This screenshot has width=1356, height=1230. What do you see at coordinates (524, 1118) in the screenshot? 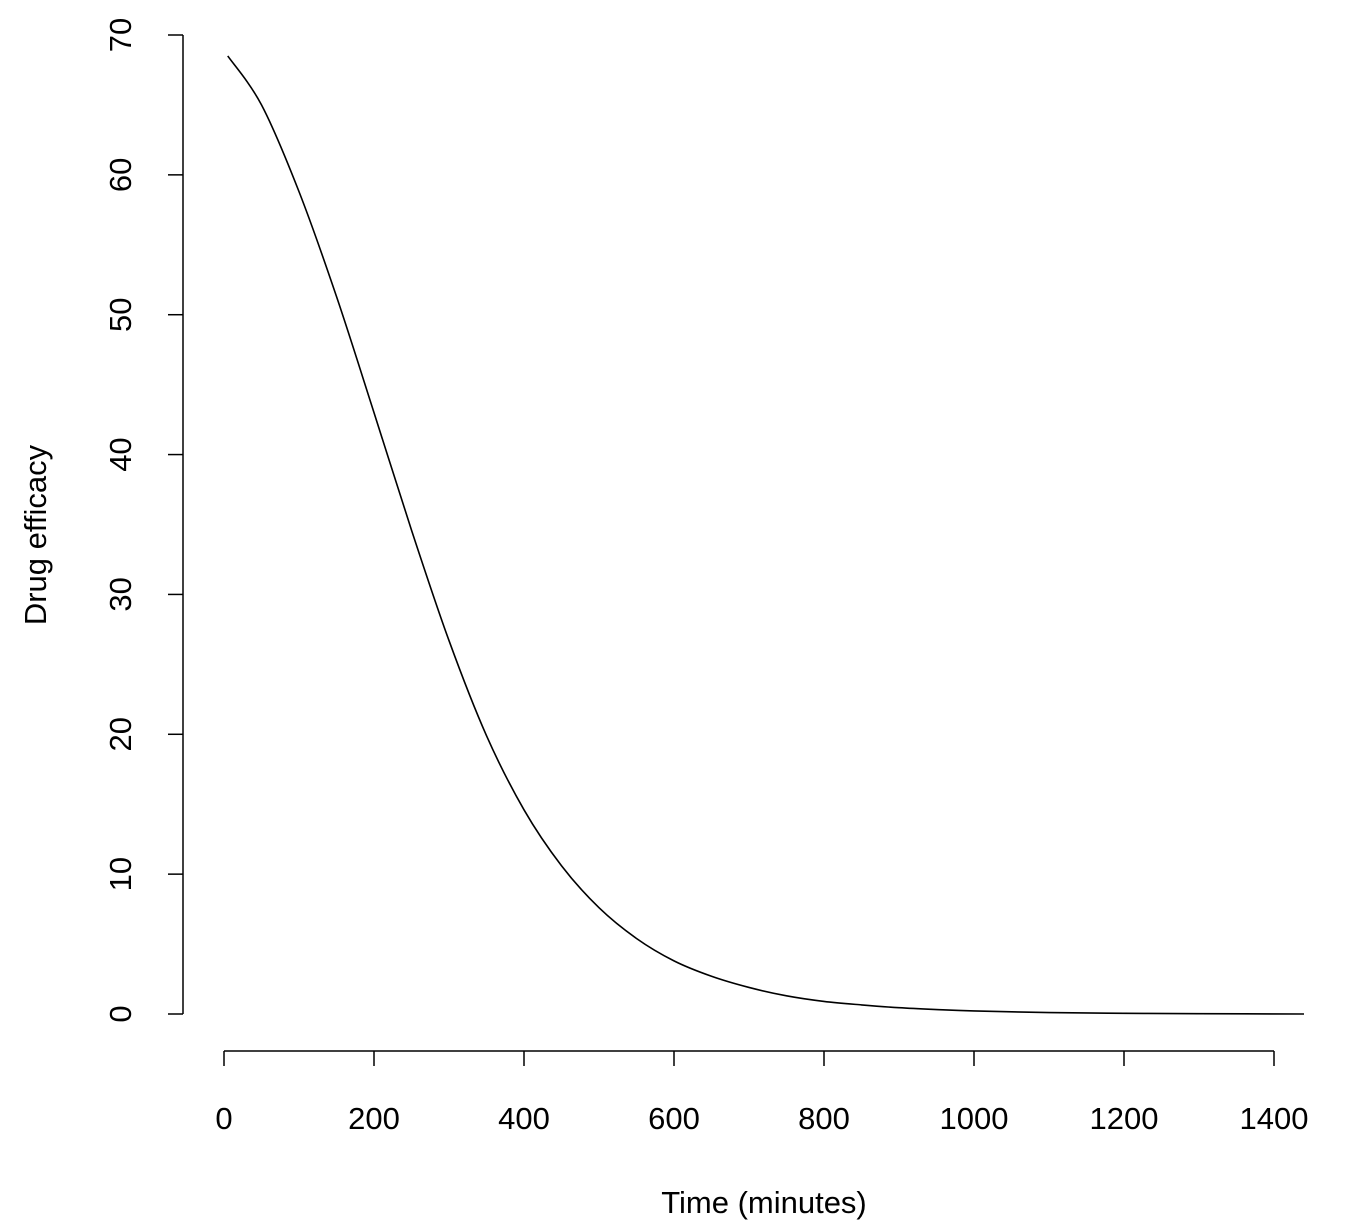
I see `x-tick-label: 400` at bounding box center [524, 1118].